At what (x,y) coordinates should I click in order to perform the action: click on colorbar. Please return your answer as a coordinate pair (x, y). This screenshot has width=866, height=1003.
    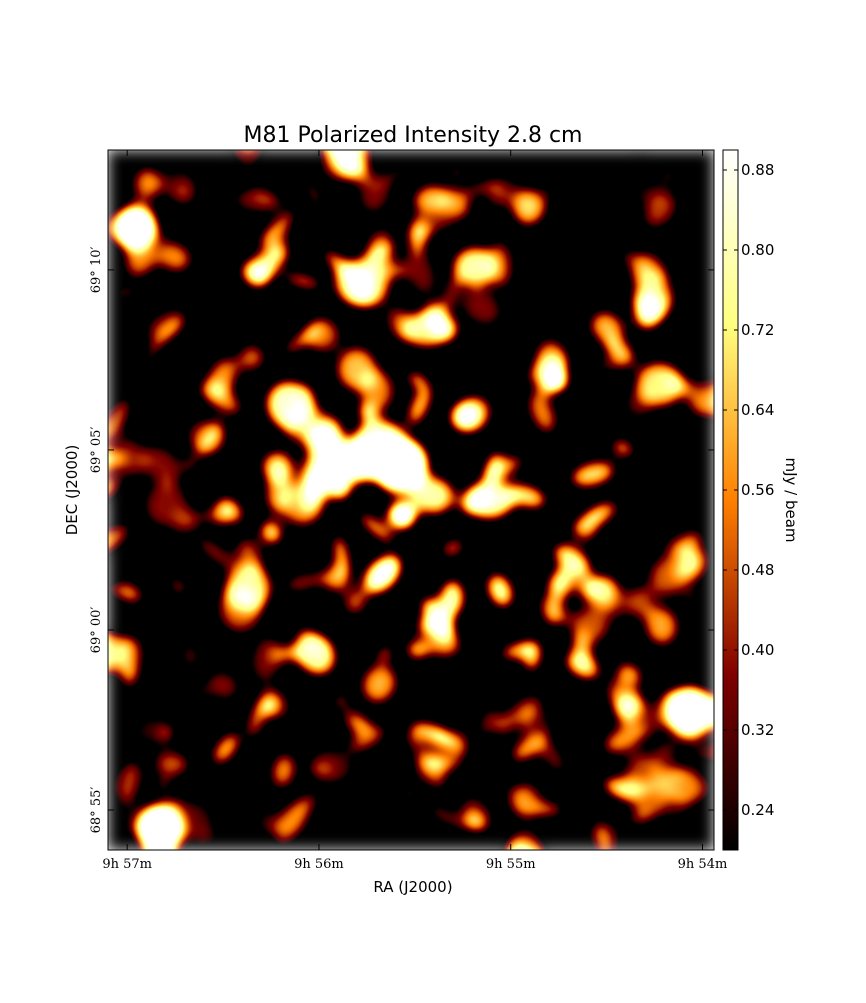
    Looking at the image, I should click on (730, 500).